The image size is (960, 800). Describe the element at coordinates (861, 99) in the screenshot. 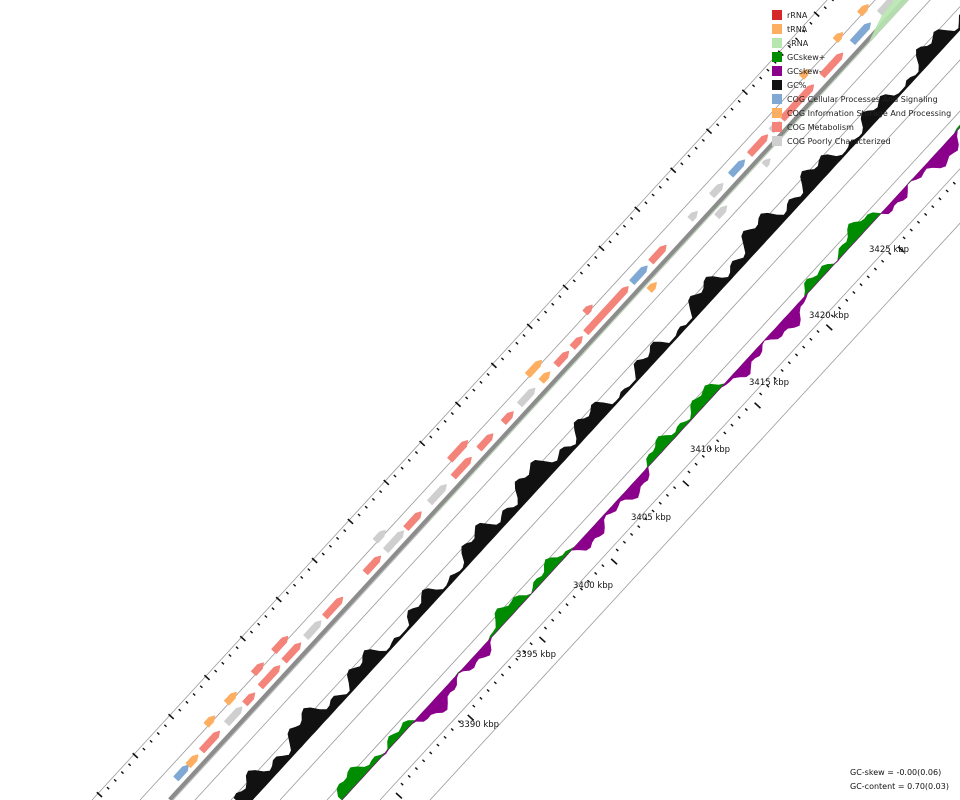

I see `legend-item: COG Cellular Processes And Signaling` at that location.